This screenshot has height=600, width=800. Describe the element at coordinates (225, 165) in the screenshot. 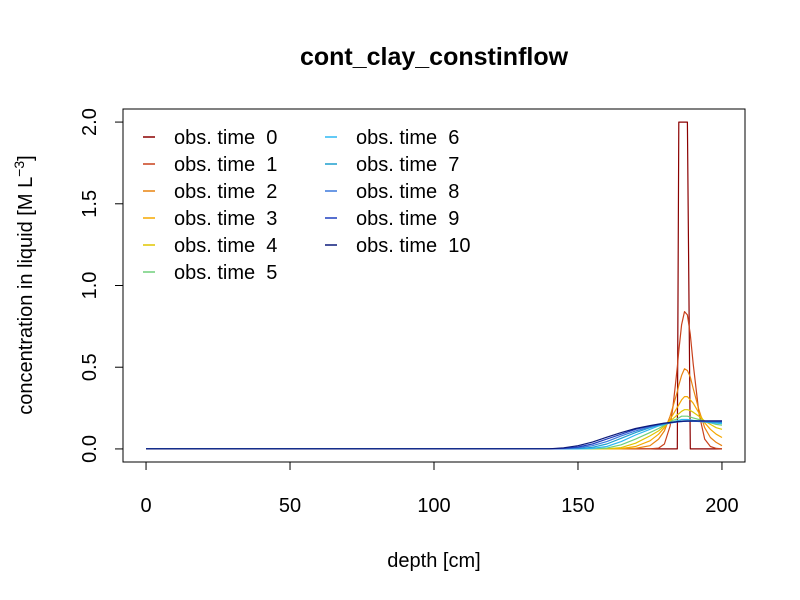

I see `legend-label: obs. time 1` at that location.